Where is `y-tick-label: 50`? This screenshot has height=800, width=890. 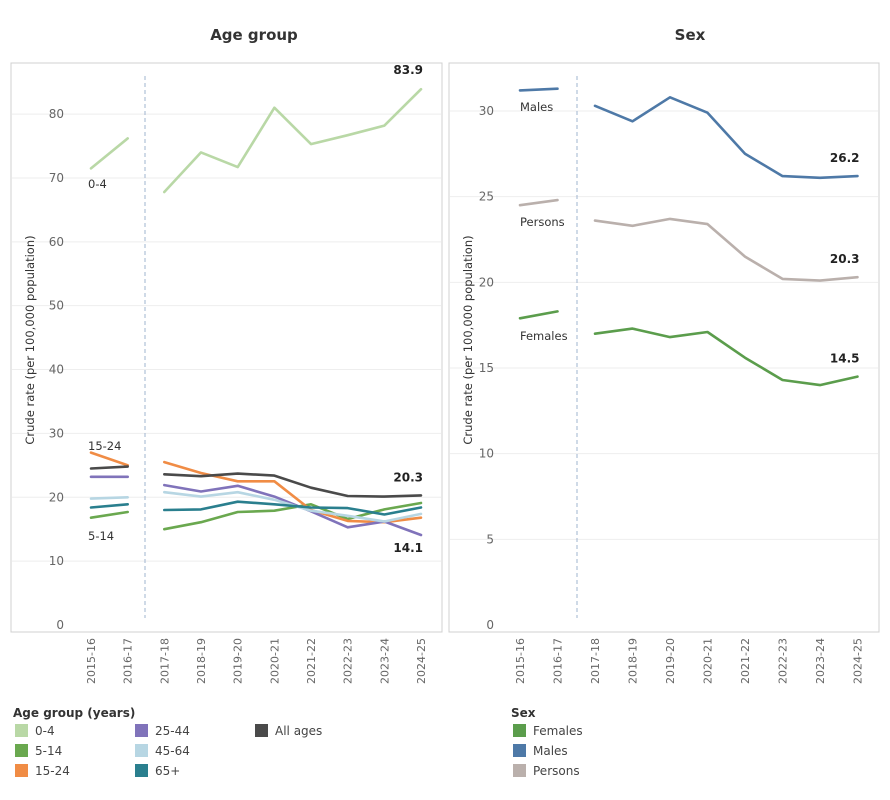 y-tick-label: 50 is located at coordinates (56, 306).